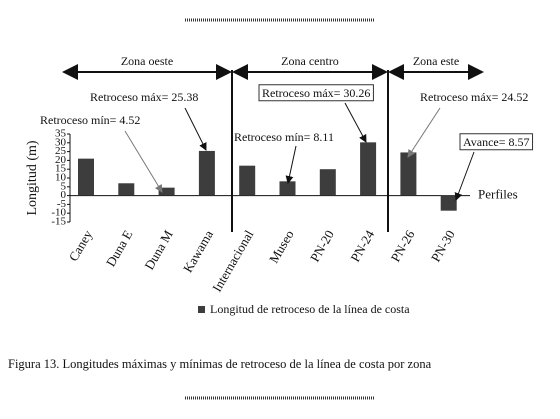 This screenshot has height=419, width=560. What do you see at coordinates (58, 213) in the screenshot?
I see `y-tick-label: -10` at bounding box center [58, 213].